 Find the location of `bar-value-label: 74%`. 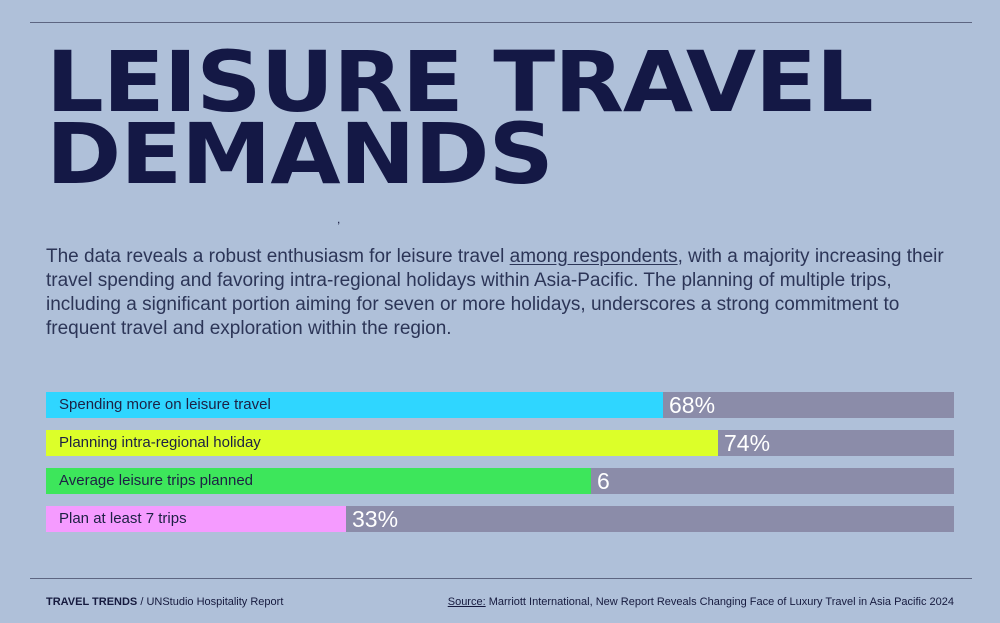

bar-value-label: 74% is located at coordinates (747, 443).